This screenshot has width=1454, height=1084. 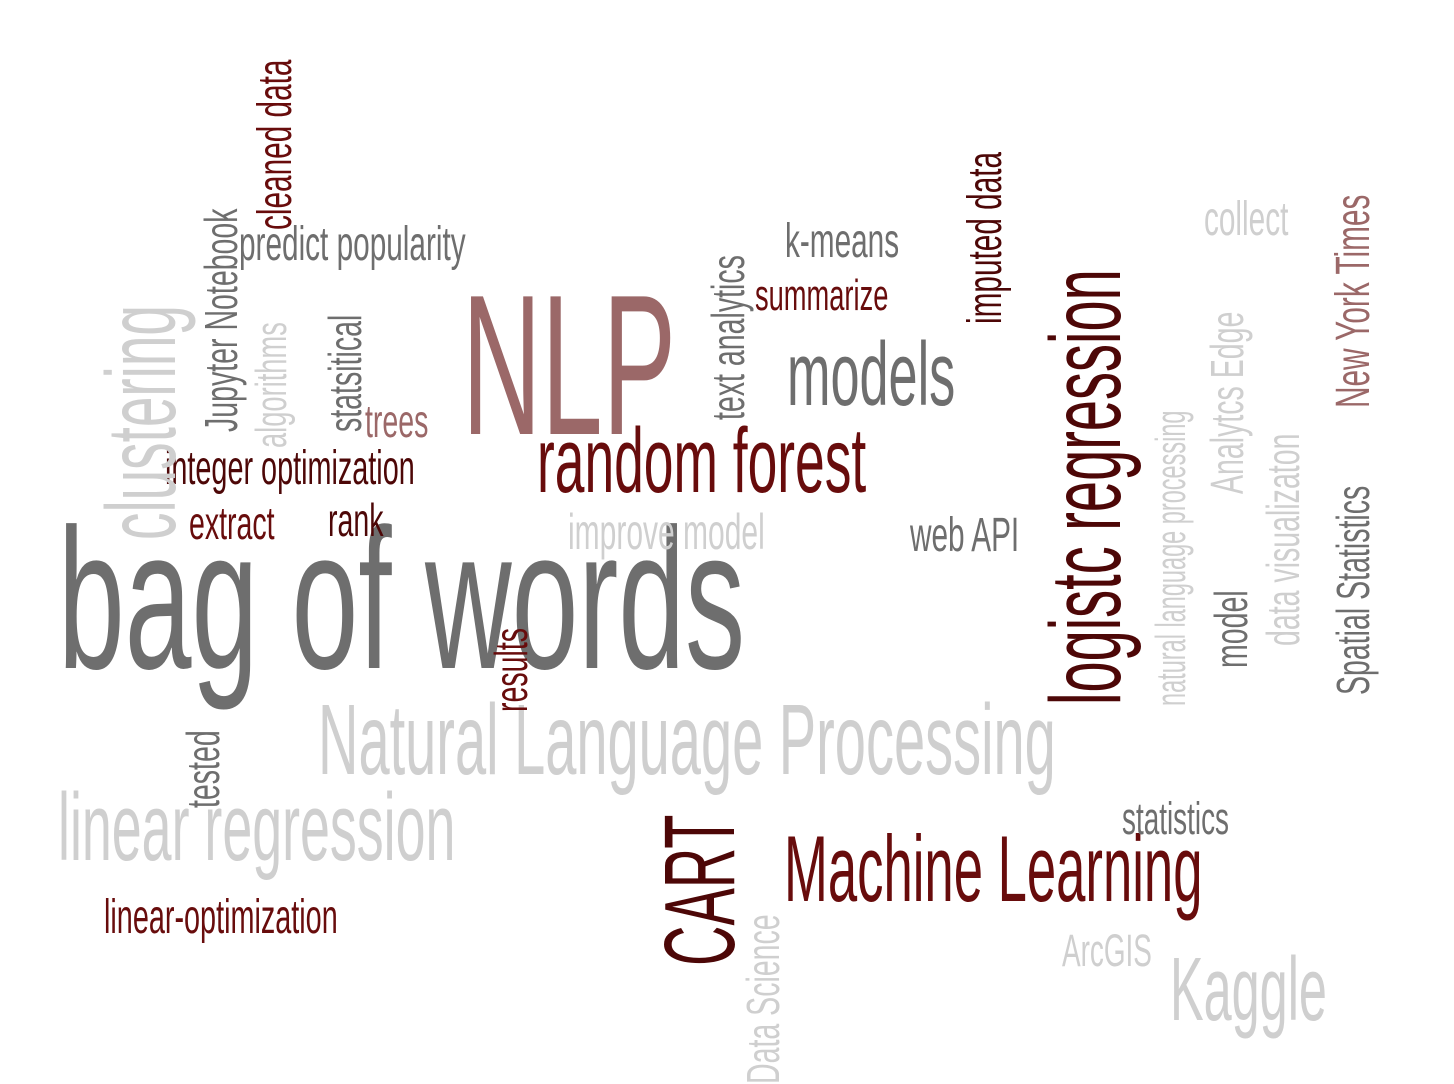 I want to click on word-improve-model: improve model, so click(x=666, y=532).